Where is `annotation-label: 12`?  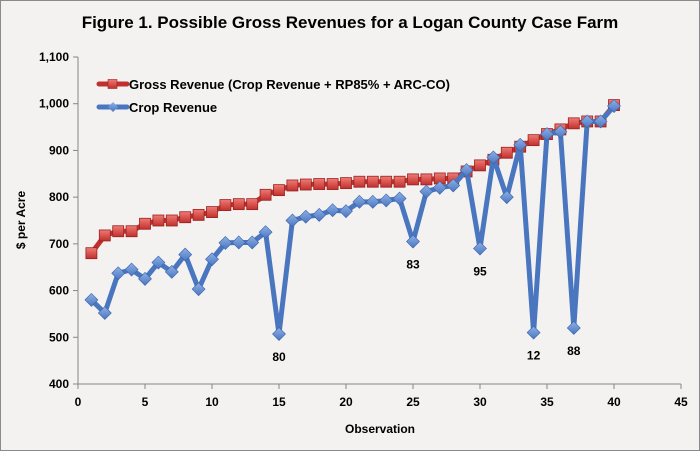
annotation-label: 12 is located at coordinates (534, 356).